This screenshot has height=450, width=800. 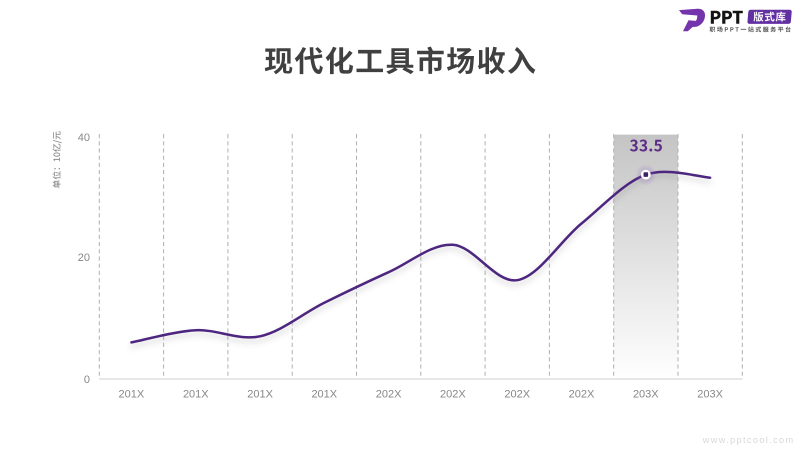 What do you see at coordinates (748, 440) in the screenshot?
I see `svg-text: www.pptcool.com` at bounding box center [748, 440].